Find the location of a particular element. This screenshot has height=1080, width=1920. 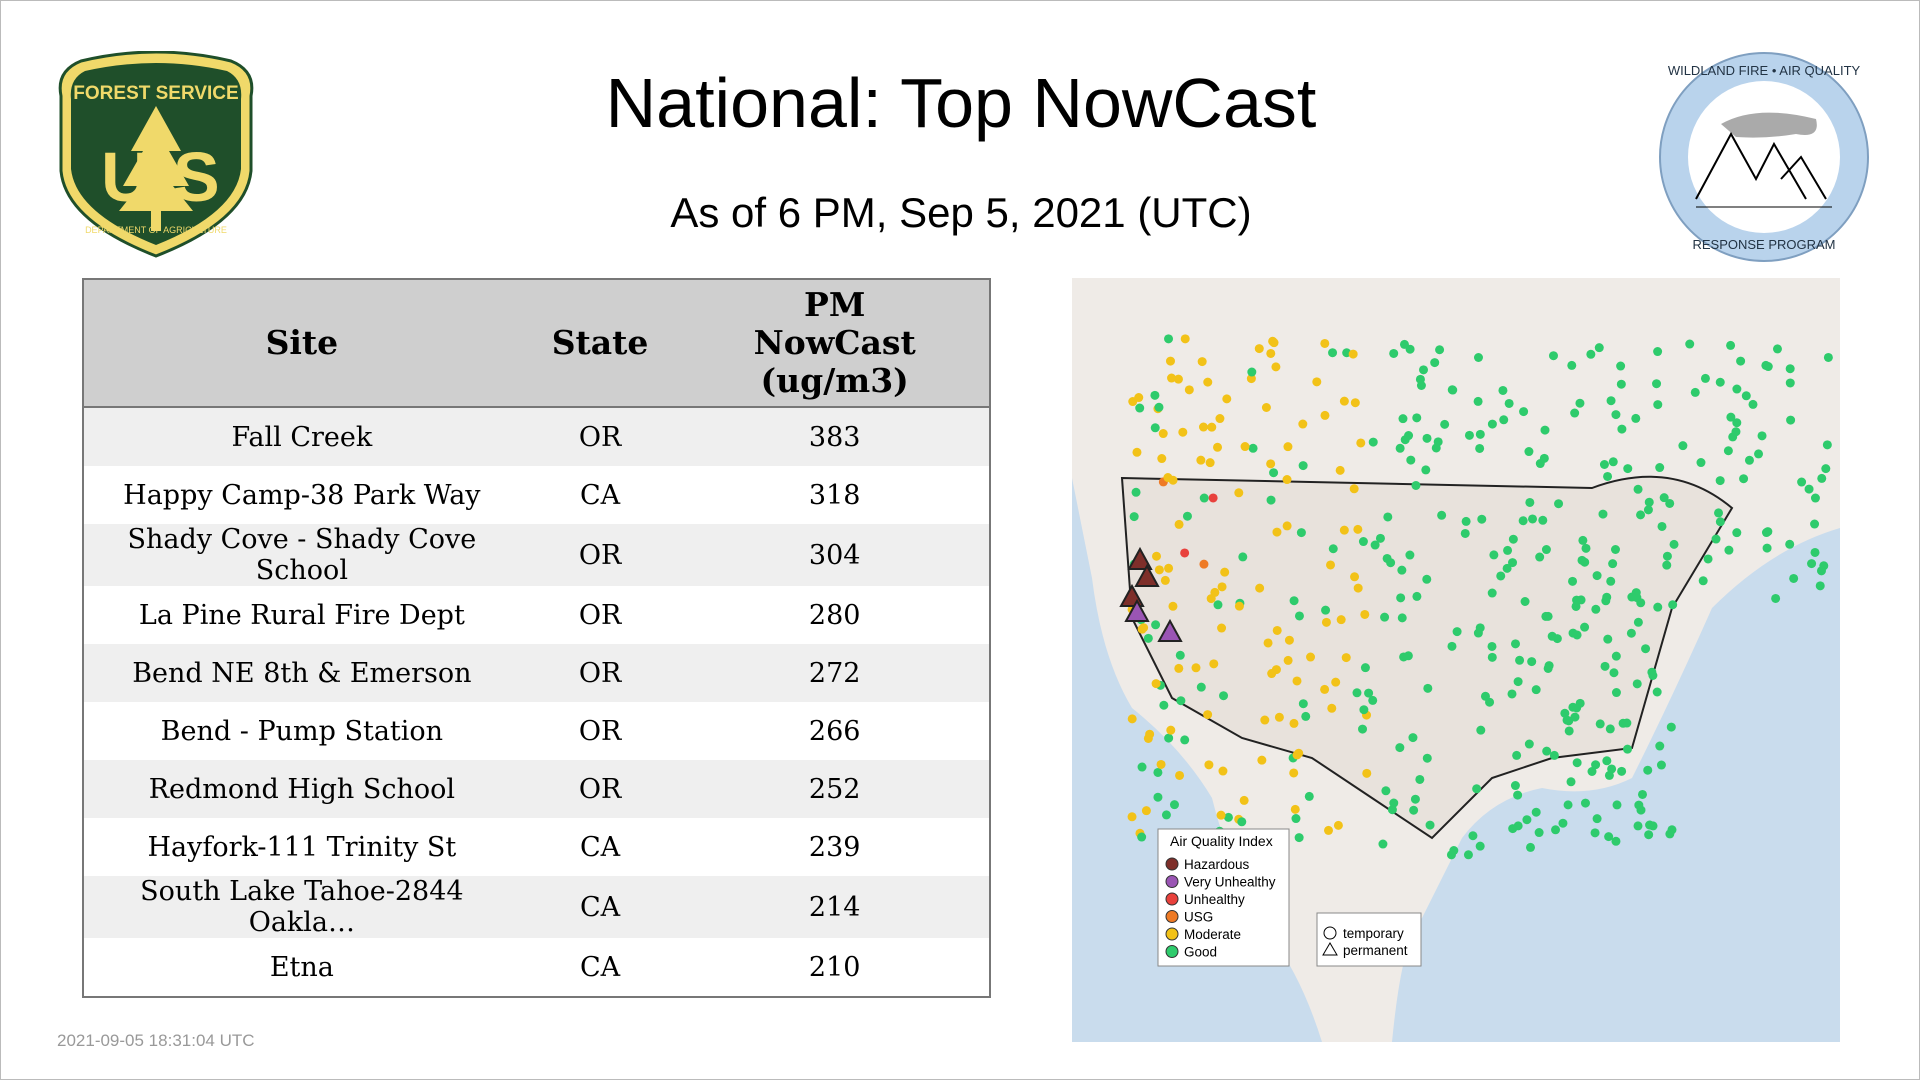

legend-label: temporary is located at coordinates (1373, 933).